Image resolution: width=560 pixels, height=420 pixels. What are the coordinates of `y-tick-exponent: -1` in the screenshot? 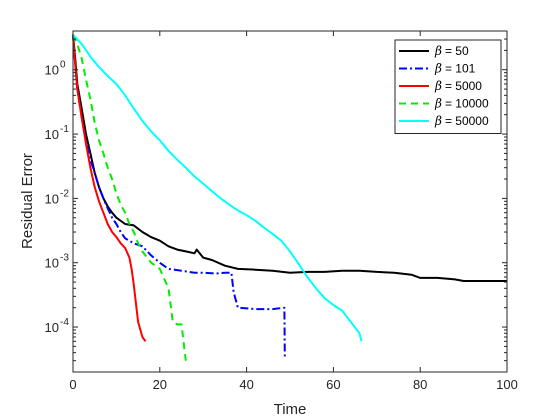 It's located at (64, 129).